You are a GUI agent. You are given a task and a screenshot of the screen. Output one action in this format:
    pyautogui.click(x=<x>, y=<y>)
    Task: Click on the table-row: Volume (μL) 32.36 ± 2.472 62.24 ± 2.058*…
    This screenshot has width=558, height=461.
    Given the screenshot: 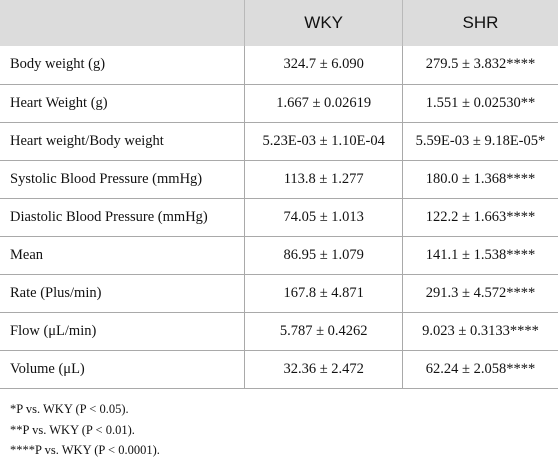 What is the action you would take?
    pyautogui.click(x=279, y=369)
    